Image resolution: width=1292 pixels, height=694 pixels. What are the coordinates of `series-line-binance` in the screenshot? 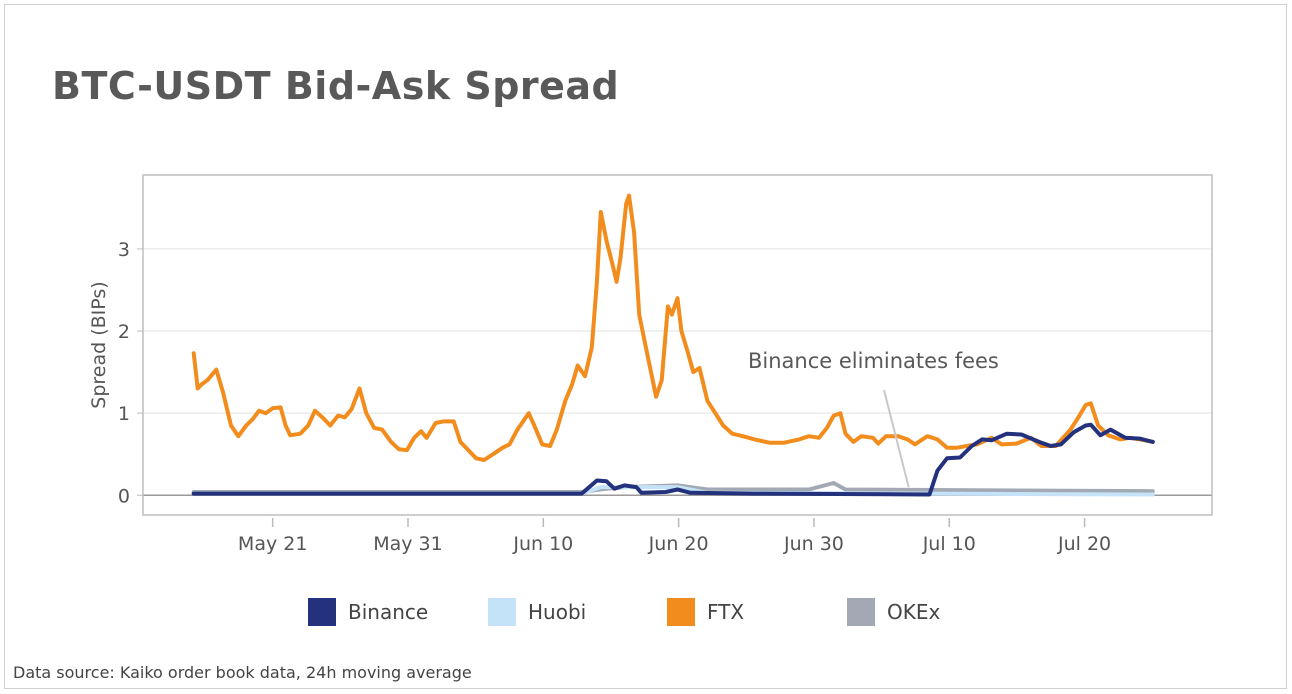 It's located at (673, 459).